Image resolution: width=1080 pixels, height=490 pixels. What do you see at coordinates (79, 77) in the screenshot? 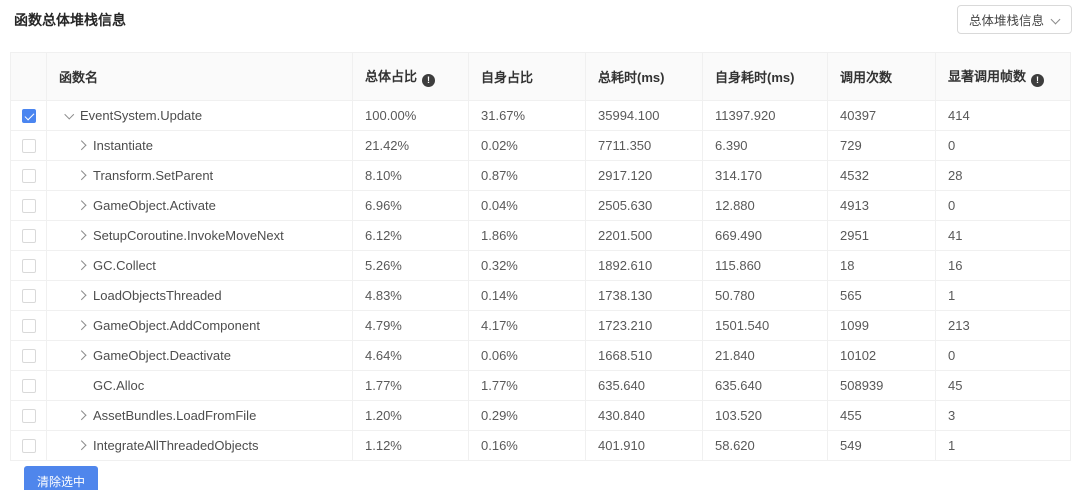
I see `column-label: 函数名` at bounding box center [79, 77].